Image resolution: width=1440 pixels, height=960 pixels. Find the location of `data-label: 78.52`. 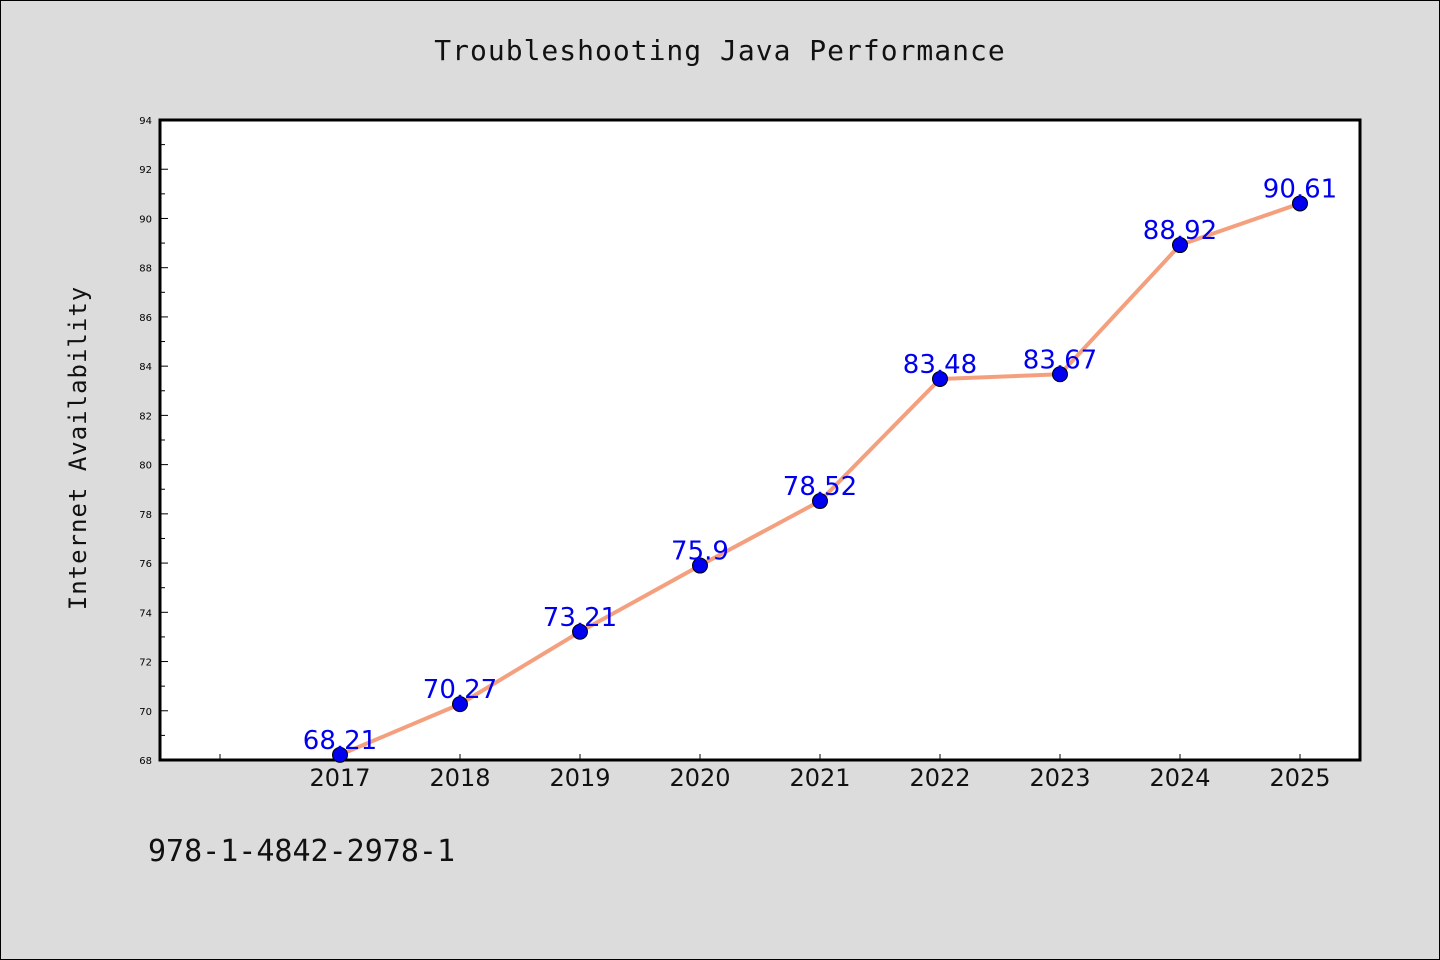

data-label: 78.52 is located at coordinates (820, 487).